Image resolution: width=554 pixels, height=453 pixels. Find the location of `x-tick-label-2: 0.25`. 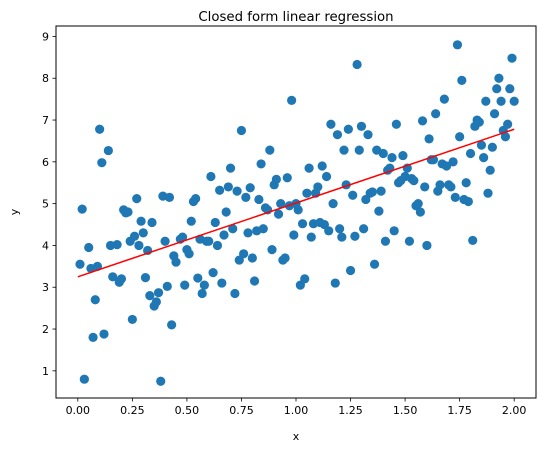

x-tick-label-2: 0.25 is located at coordinates (132, 410).